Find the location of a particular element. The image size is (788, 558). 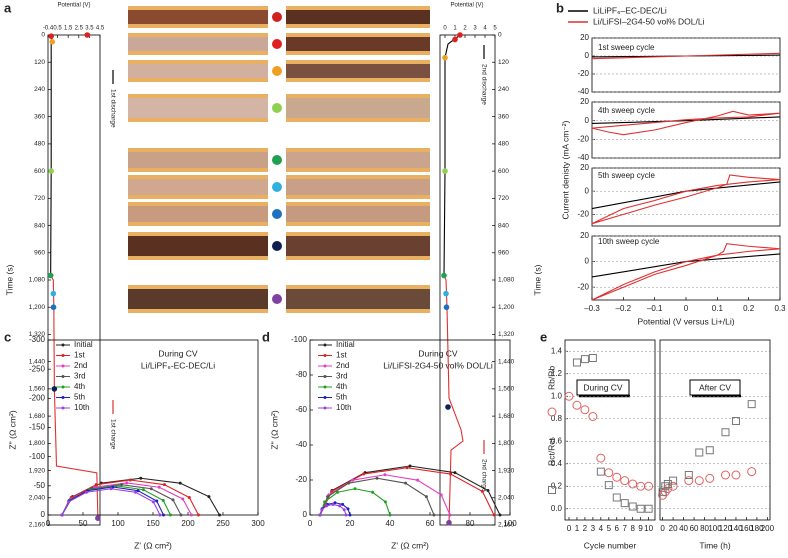

legend-label: 2nd is located at coordinates (80, 365).